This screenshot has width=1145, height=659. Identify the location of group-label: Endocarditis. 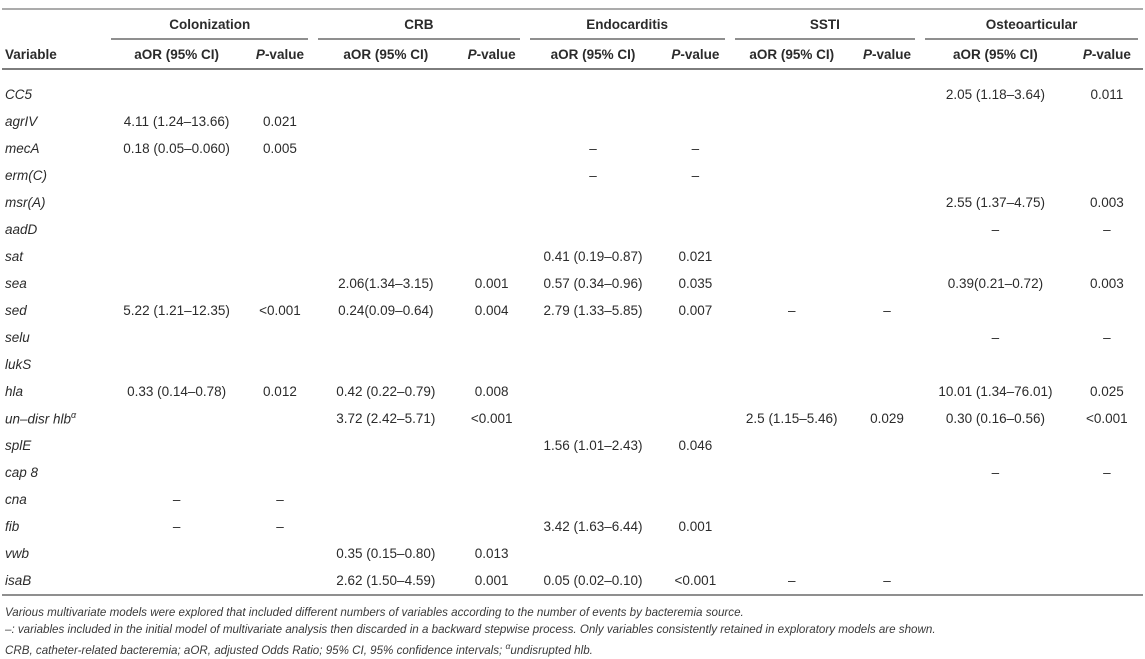
(627, 28).